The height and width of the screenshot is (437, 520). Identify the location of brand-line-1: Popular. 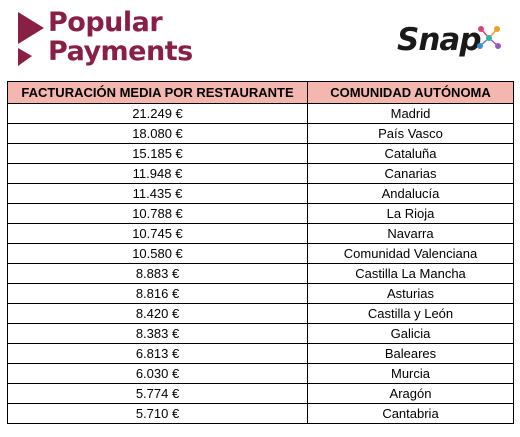
(105, 22).